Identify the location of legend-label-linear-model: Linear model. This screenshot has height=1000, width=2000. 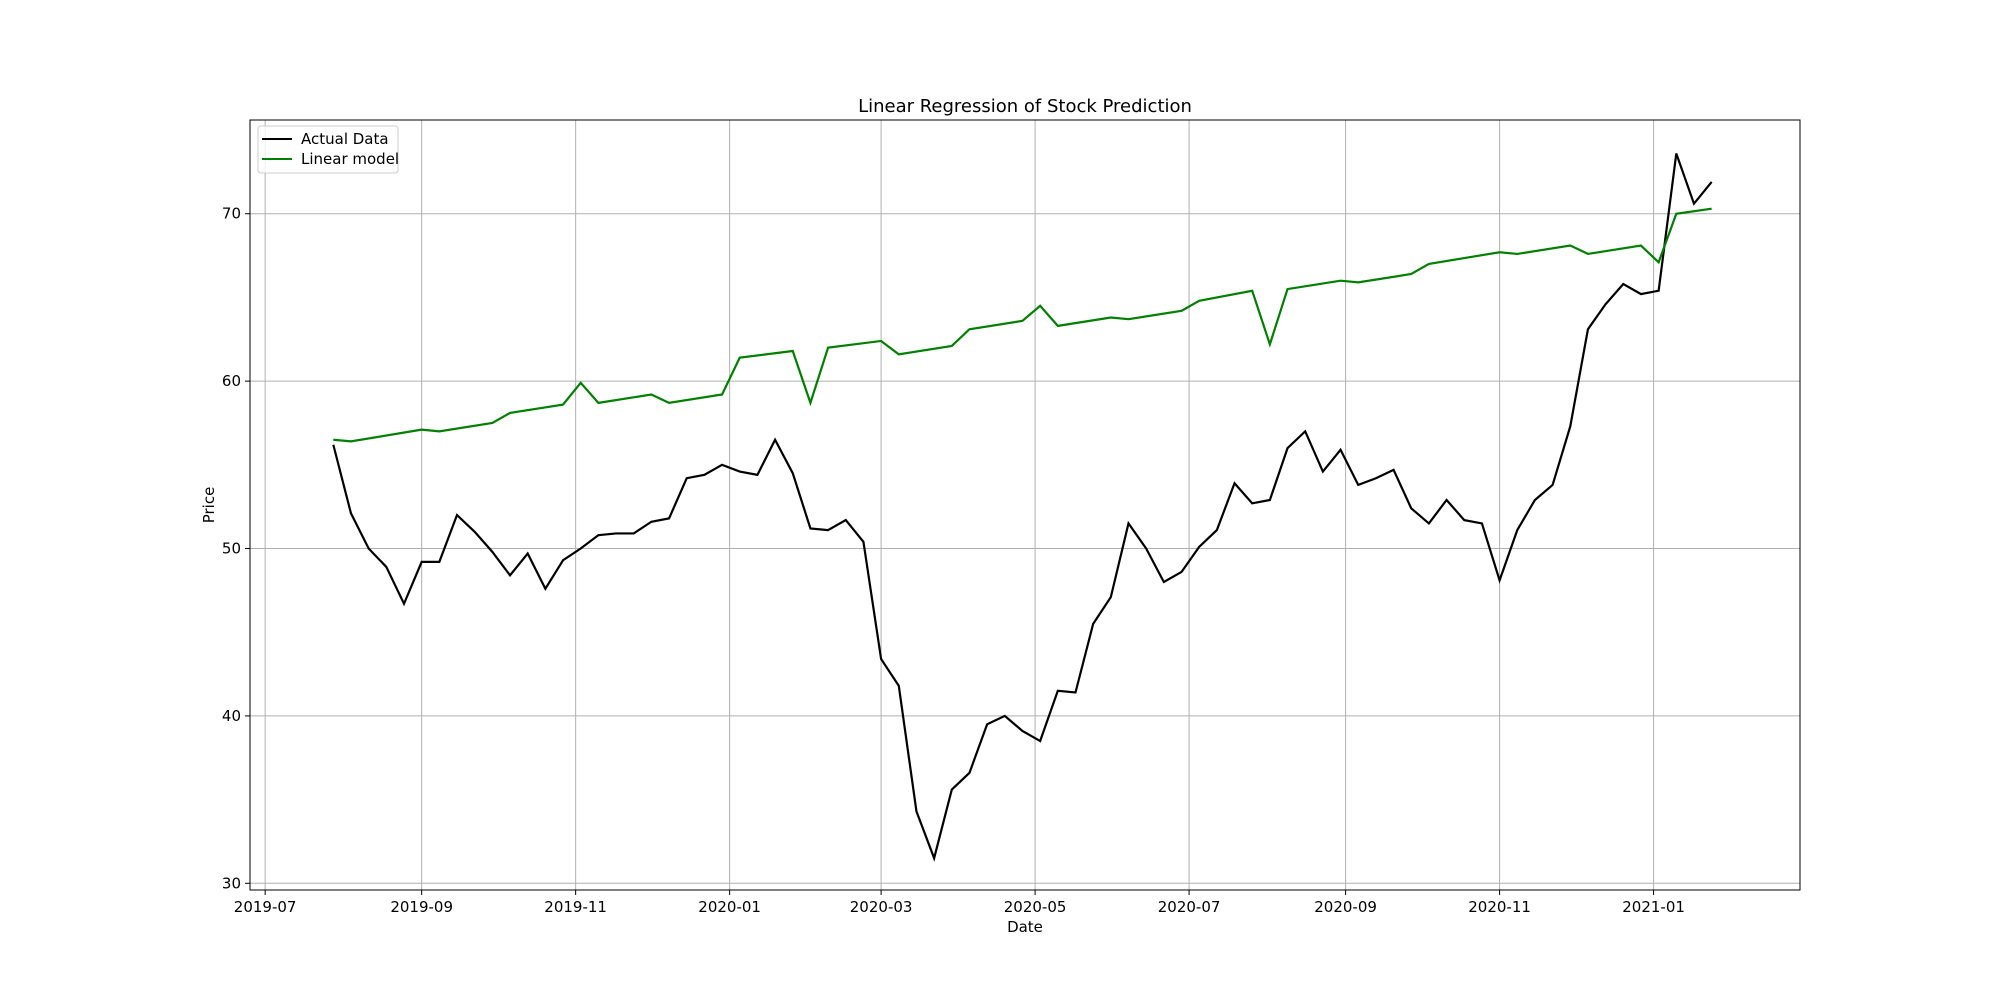
(350, 159).